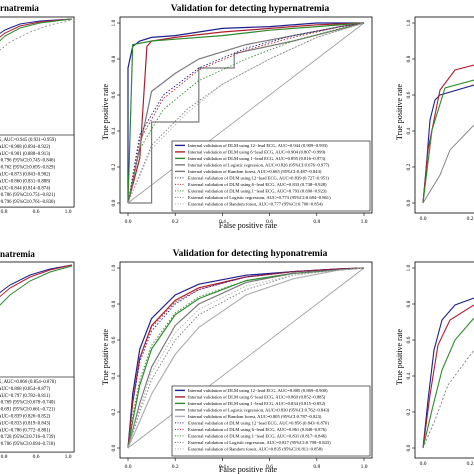 This screenshot has height=474, width=474. I want to click on x-tick-label: 0.6, so click(269, 222).